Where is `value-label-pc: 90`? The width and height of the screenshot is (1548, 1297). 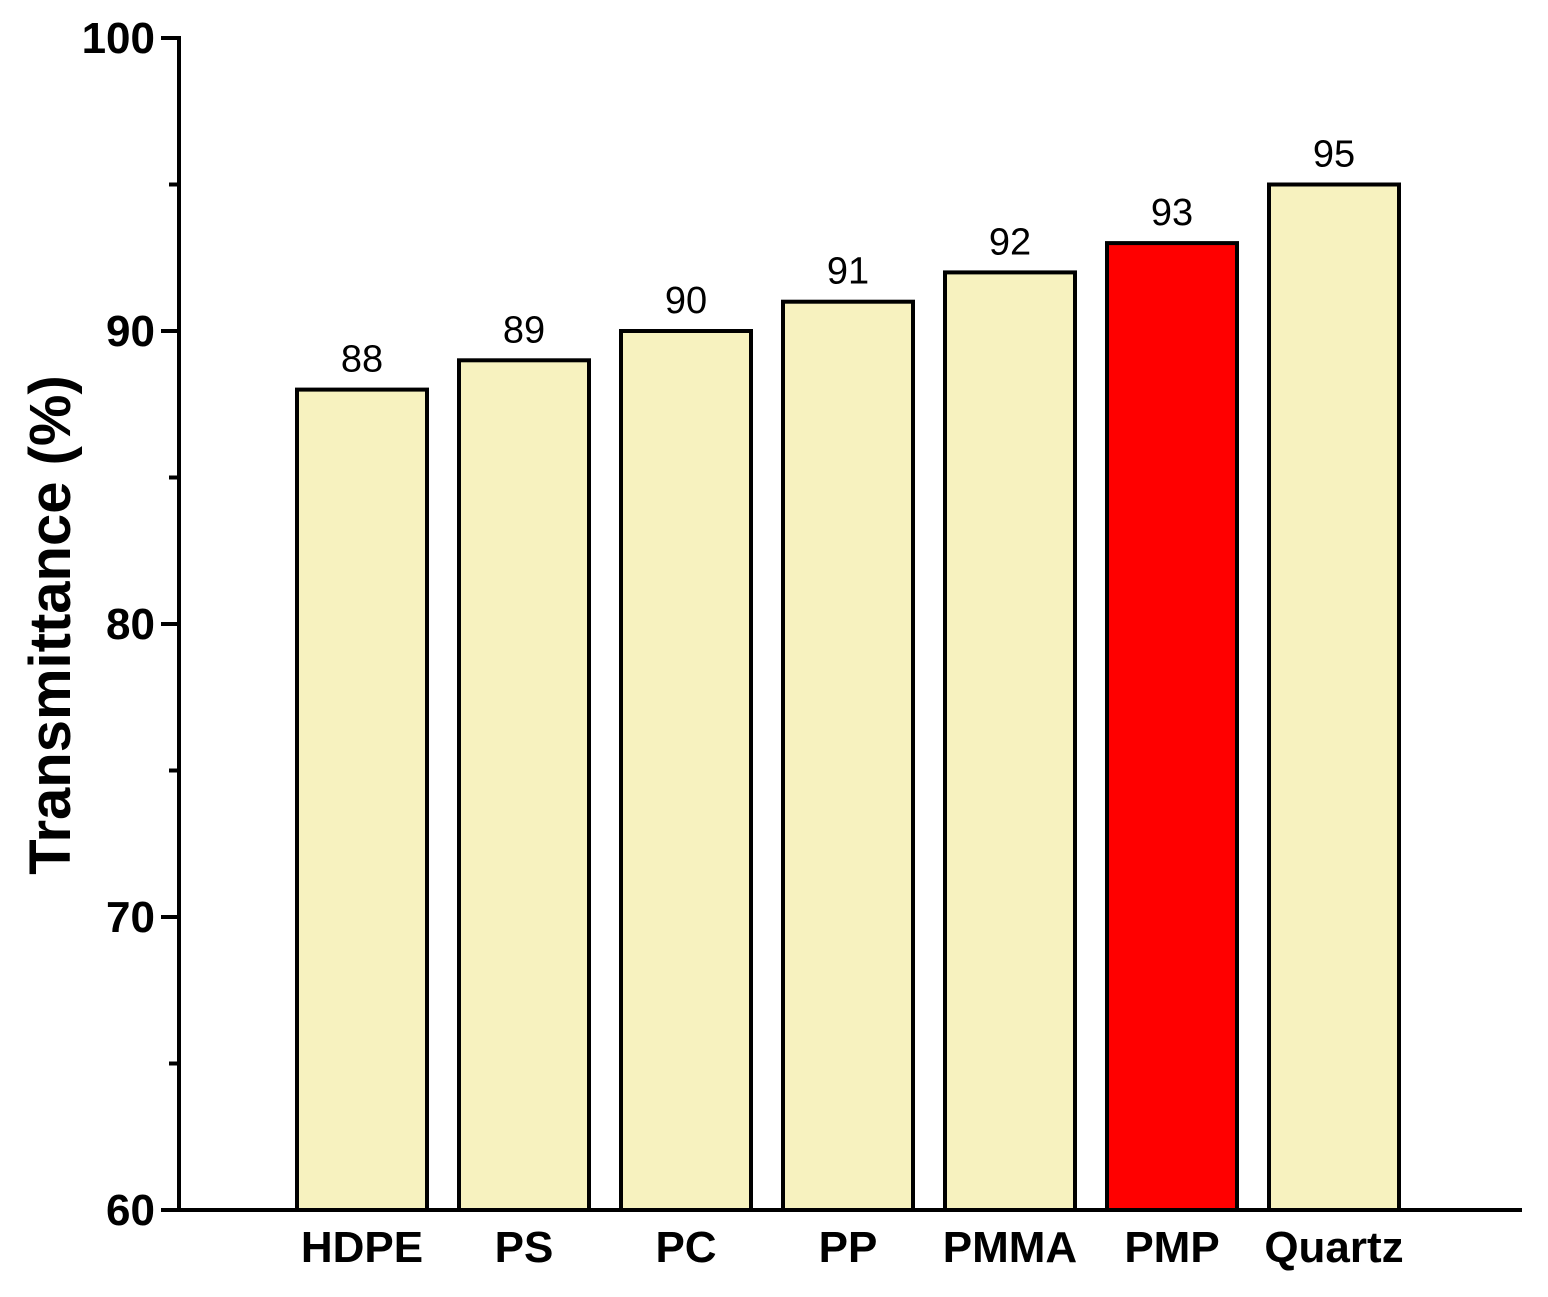 value-label-pc: 90 is located at coordinates (686, 301).